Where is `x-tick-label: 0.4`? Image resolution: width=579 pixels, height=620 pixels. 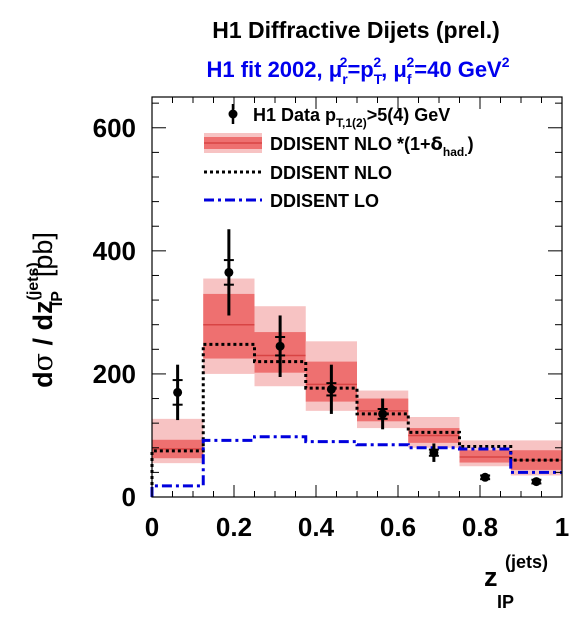 x-tick-label: 0.4 is located at coordinates (316, 527).